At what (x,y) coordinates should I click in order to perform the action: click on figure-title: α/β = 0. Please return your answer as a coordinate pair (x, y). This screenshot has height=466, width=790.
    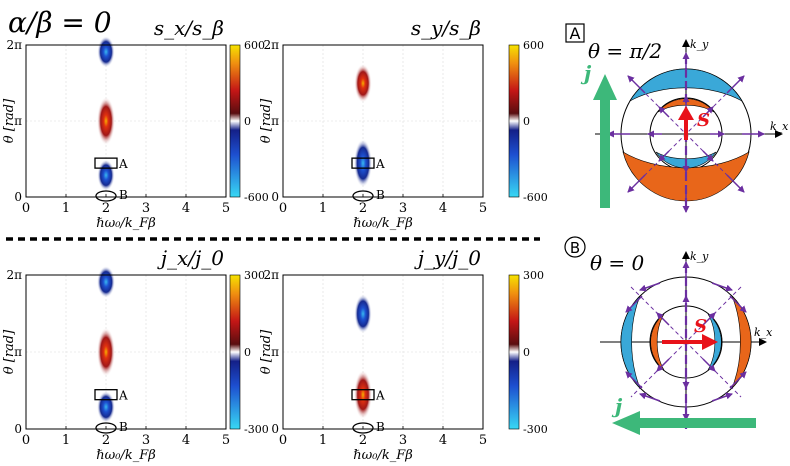
    Looking at the image, I should click on (60, 22).